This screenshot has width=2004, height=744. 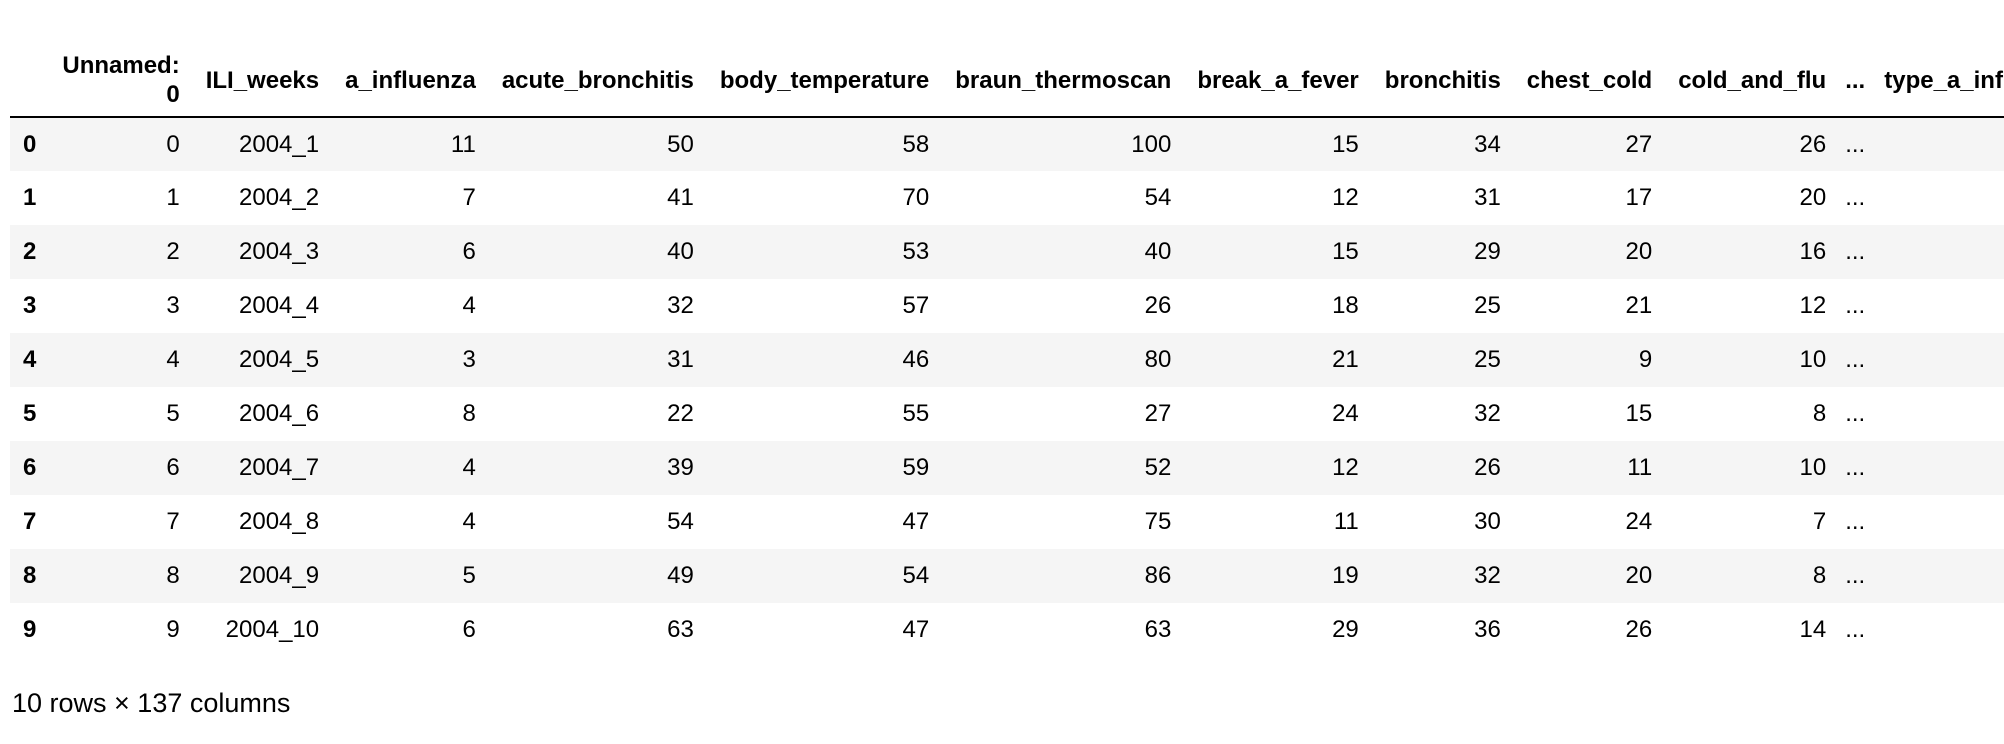 I want to click on table-cell: 52, so click(x=1158, y=467).